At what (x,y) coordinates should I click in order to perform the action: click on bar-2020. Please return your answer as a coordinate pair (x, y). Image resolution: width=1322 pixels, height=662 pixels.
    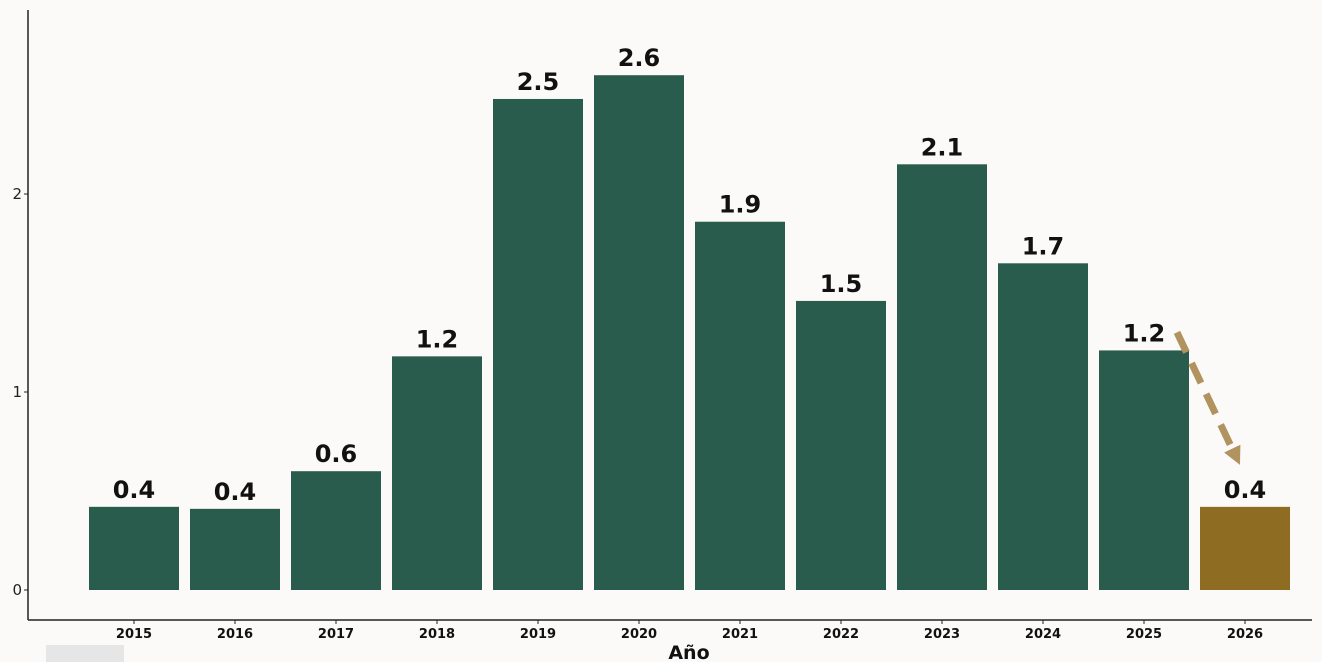
    Looking at the image, I should click on (639, 332).